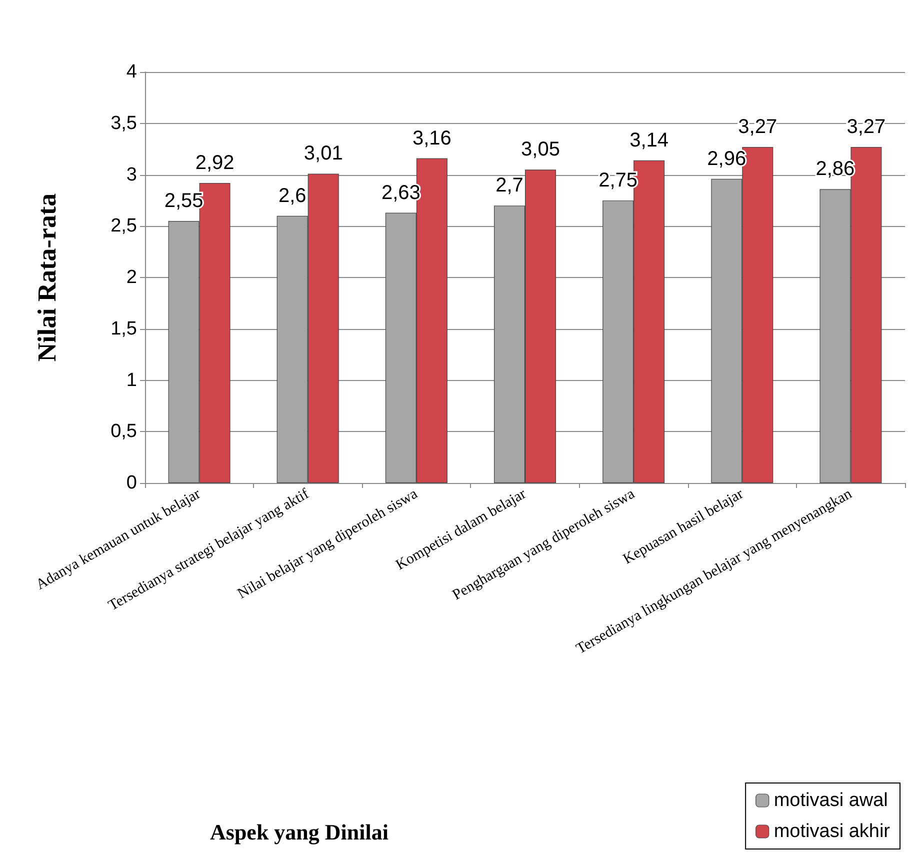 This screenshot has height=861, width=910. Describe the element at coordinates (123, 226) in the screenshot. I see `y-tick-label: 2,5` at that location.